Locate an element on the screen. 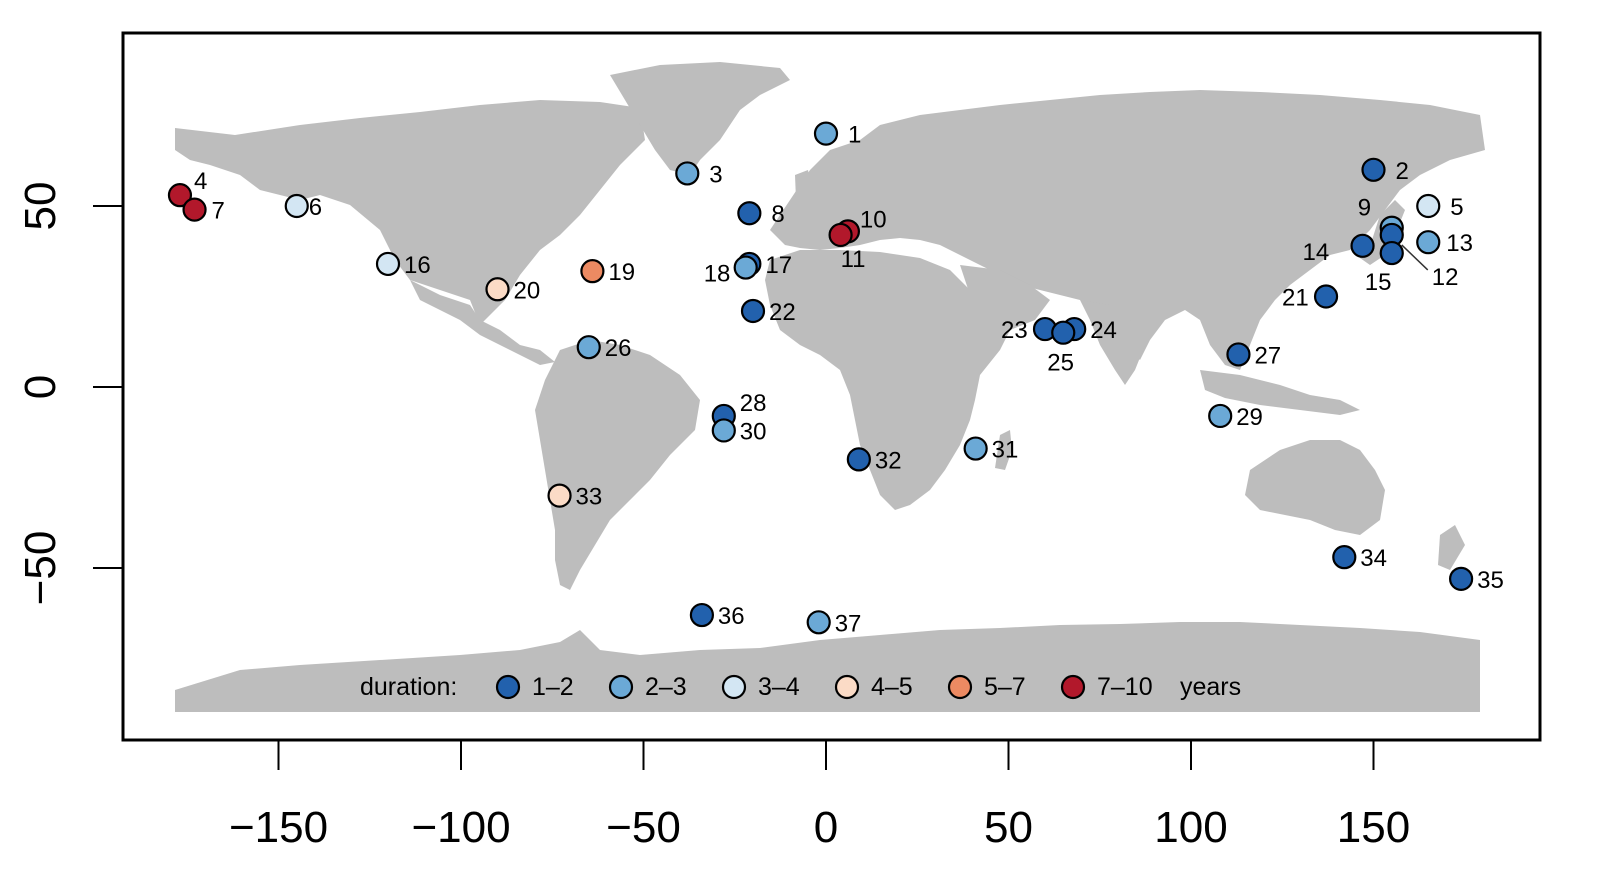  land-madagascar is located at coordinates (1003, 450).